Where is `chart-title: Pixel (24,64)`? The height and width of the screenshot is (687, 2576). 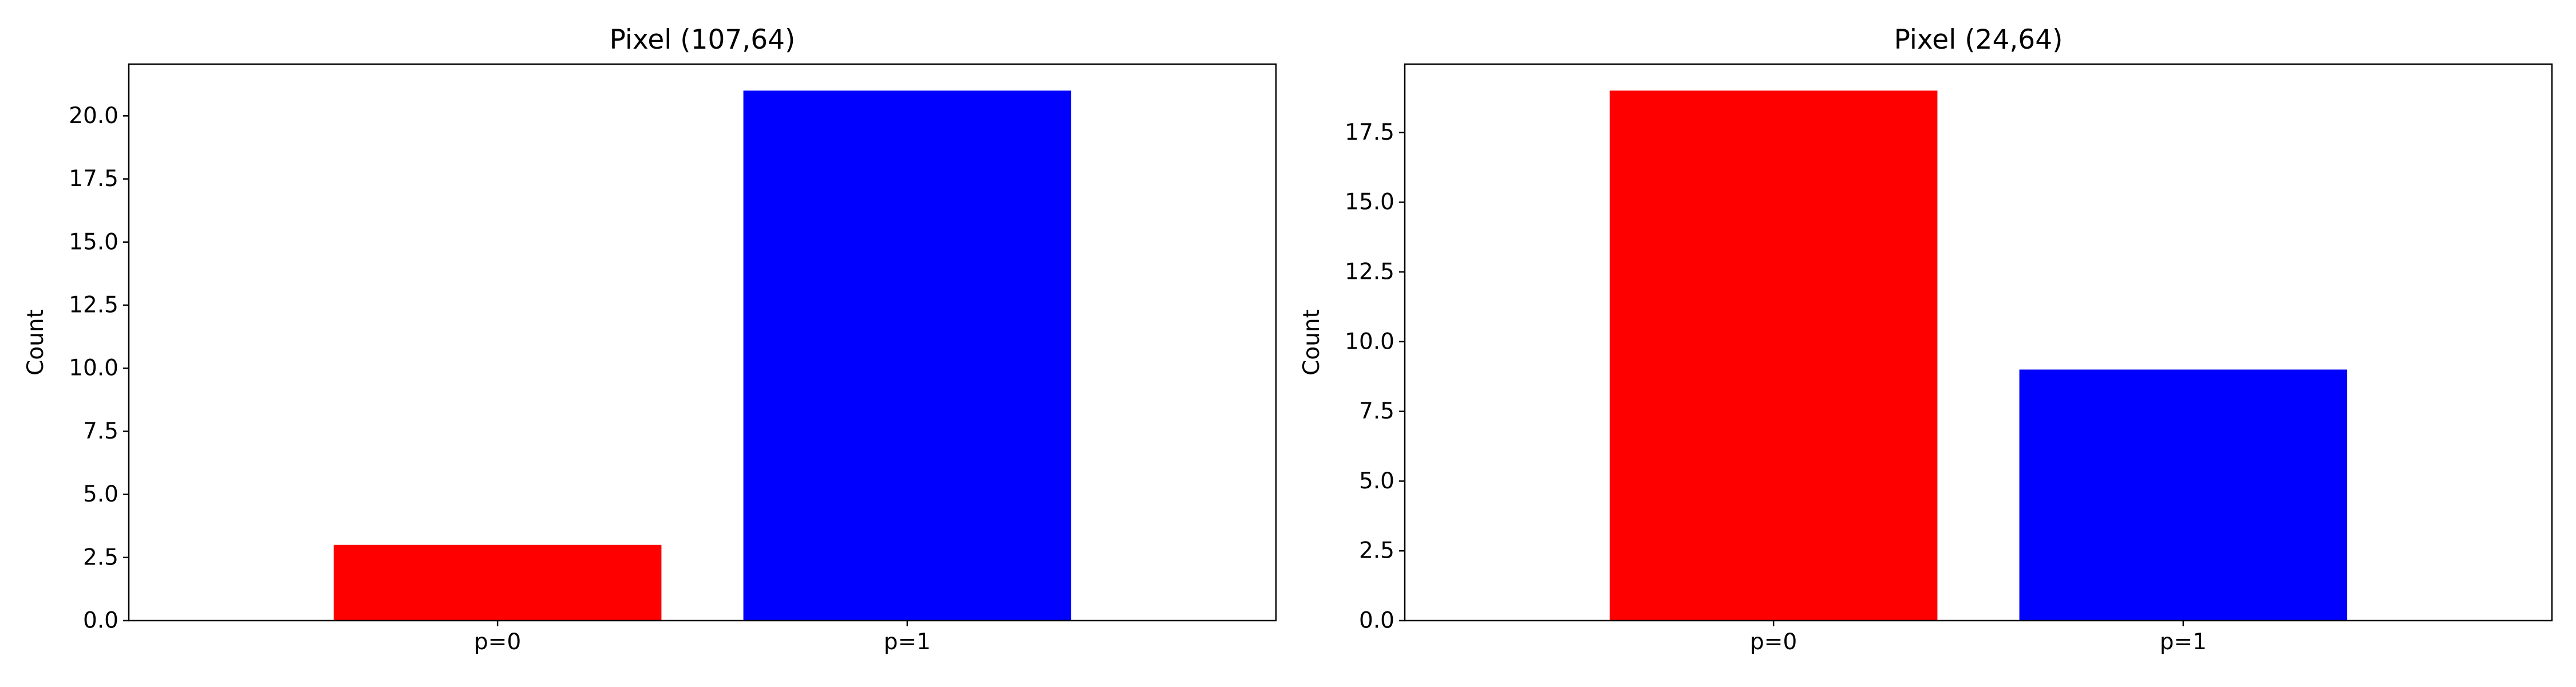 chart-title: Pixel (24,64) is located at coordinates (1978, 40).